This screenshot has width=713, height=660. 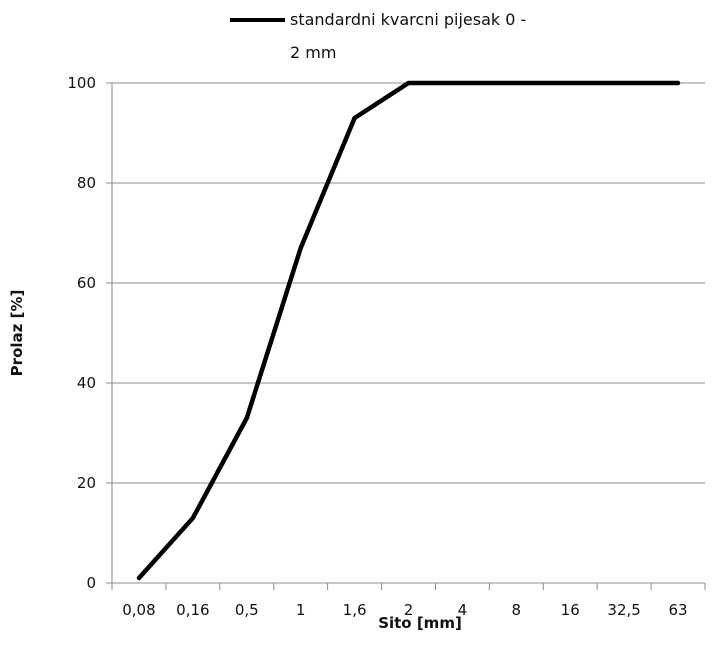 I want to click on x-tick-label: 1,6, so click(x=355, y=610).